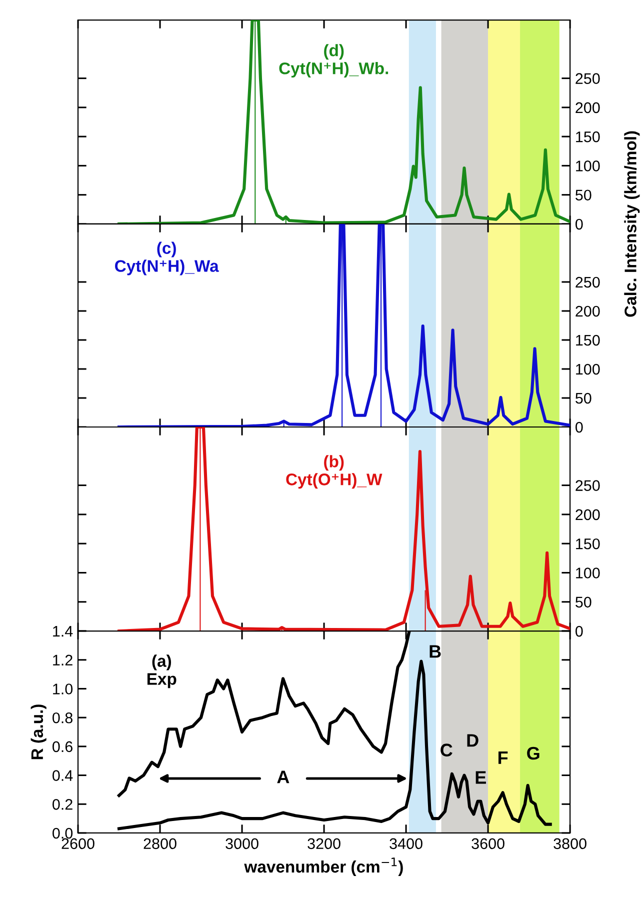  What do you see at coordinates (62, 718) in the screenshot?
I see `y-tick-label: 0.8` at bounding box center [62, 718].